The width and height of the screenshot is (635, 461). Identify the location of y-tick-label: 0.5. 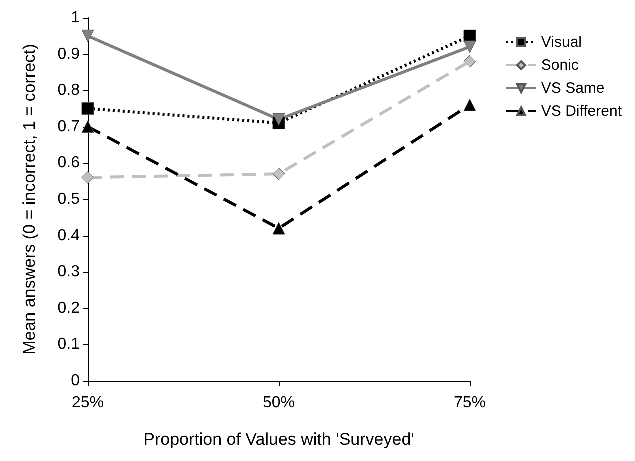
(69, 199).